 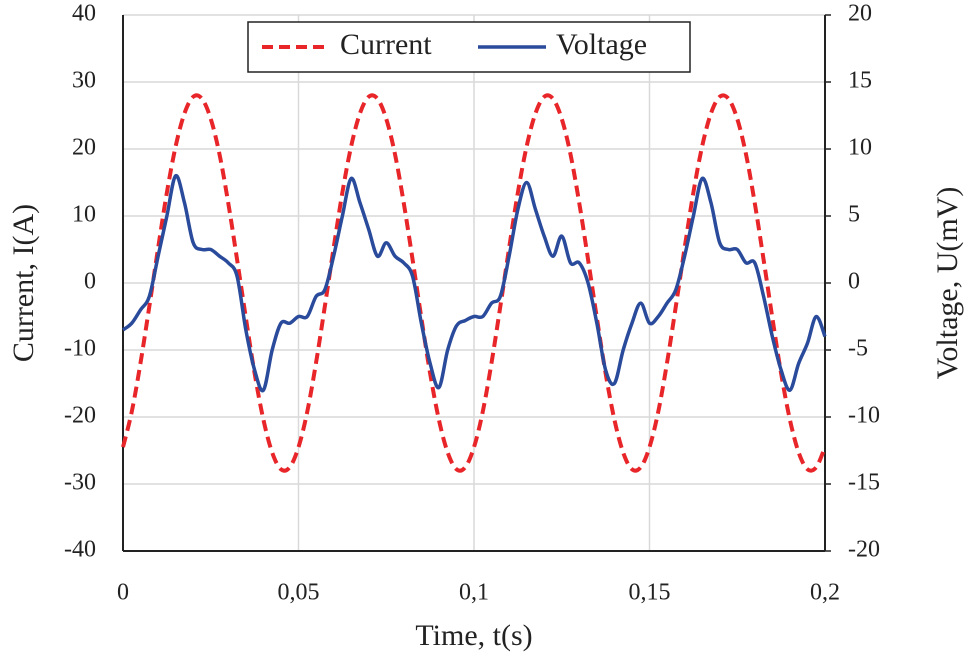 I want to click on y2-tick-label: 5, so click(x=854, y=215).